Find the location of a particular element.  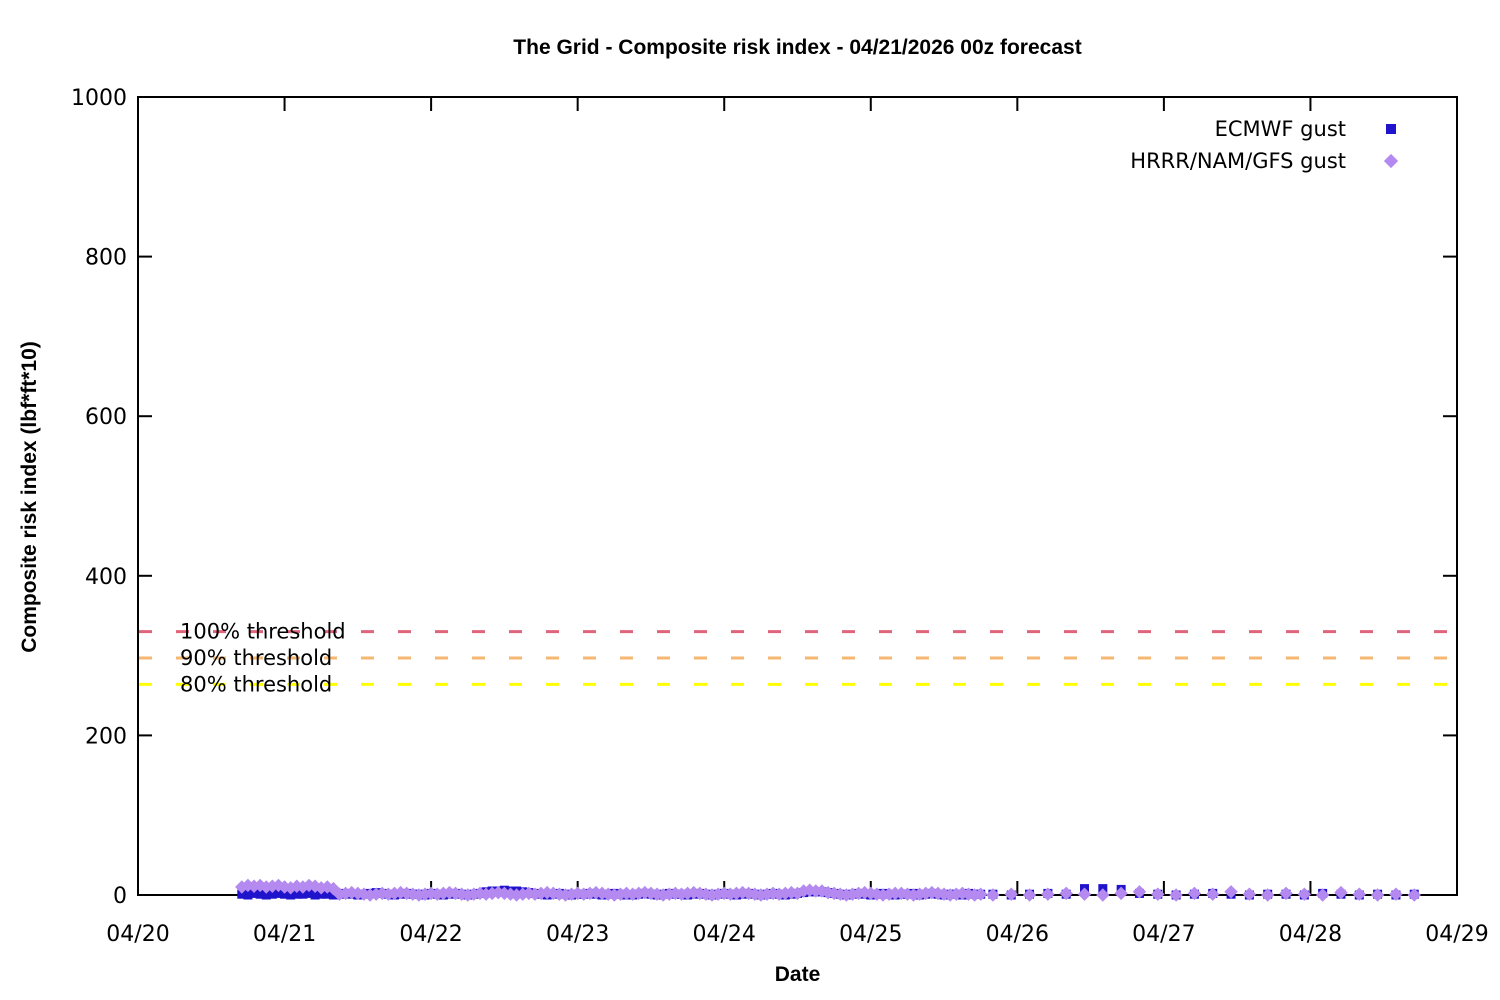

y-tick-label: 200 is located at coordinates (106, 736).